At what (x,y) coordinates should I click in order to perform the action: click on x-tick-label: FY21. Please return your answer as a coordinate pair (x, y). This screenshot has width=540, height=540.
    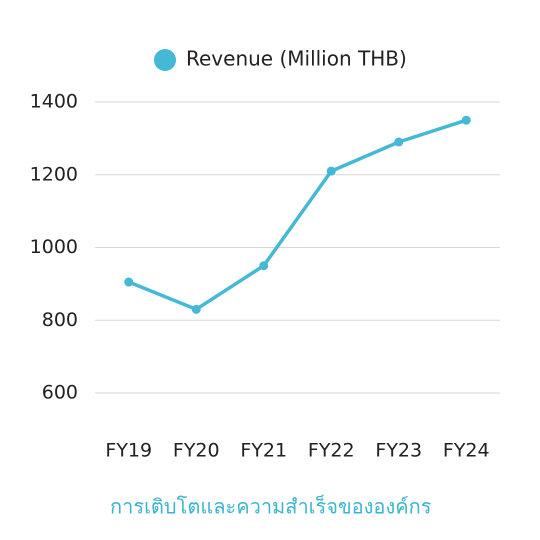
    Looking at the image, I should click on (263, 451).